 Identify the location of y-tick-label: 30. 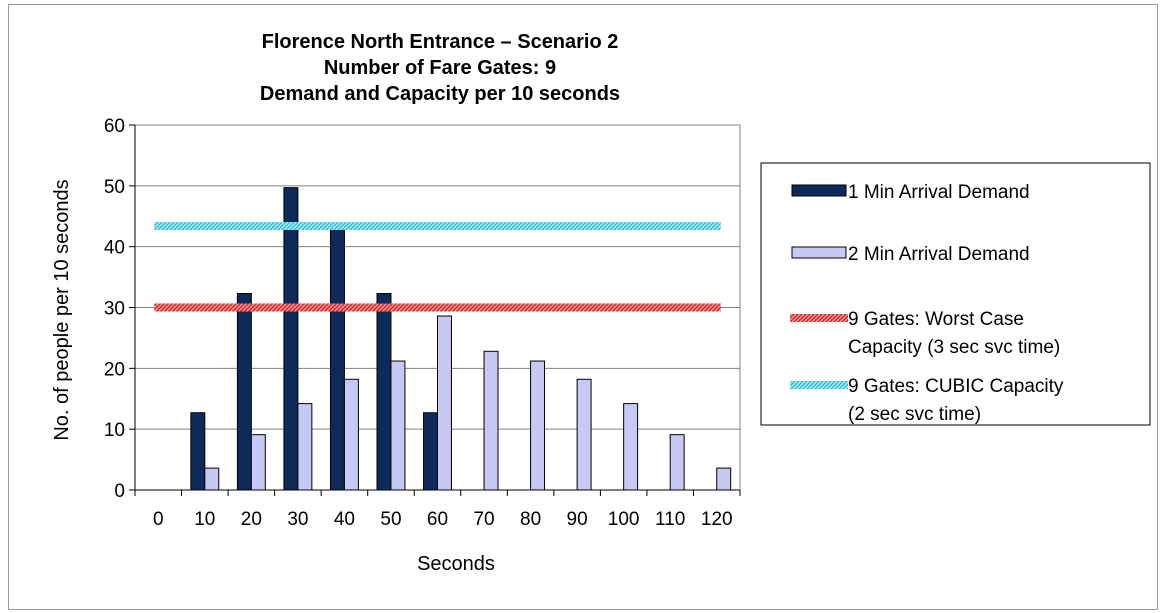
(114, 309).